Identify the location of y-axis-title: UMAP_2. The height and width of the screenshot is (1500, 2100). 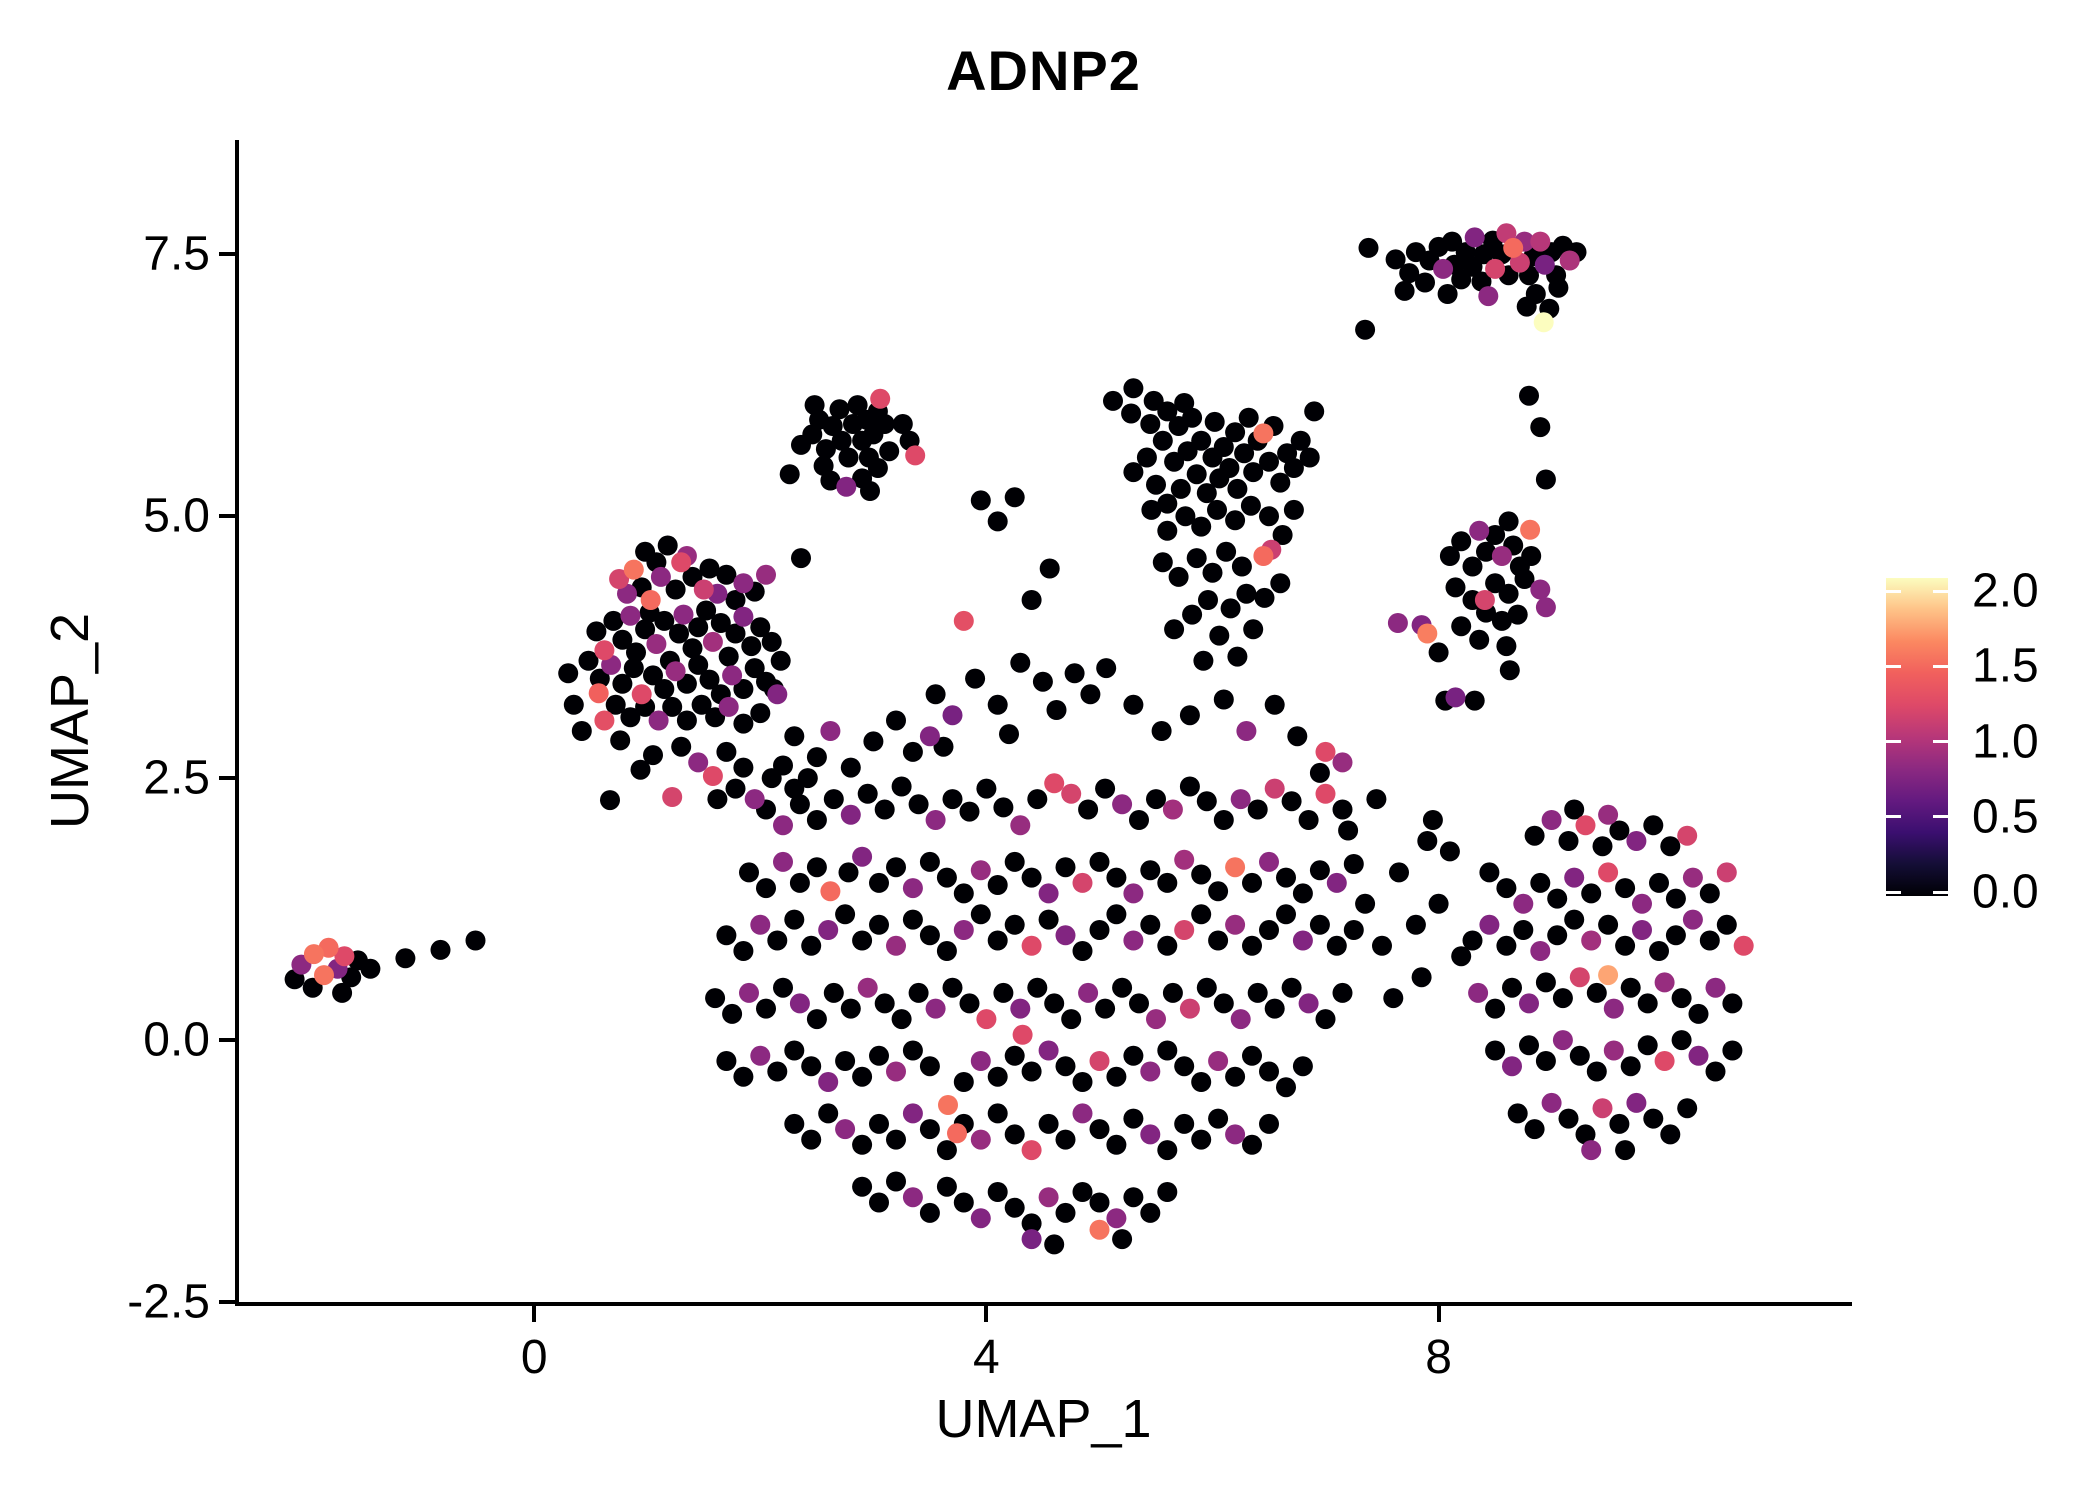
(70, 721).